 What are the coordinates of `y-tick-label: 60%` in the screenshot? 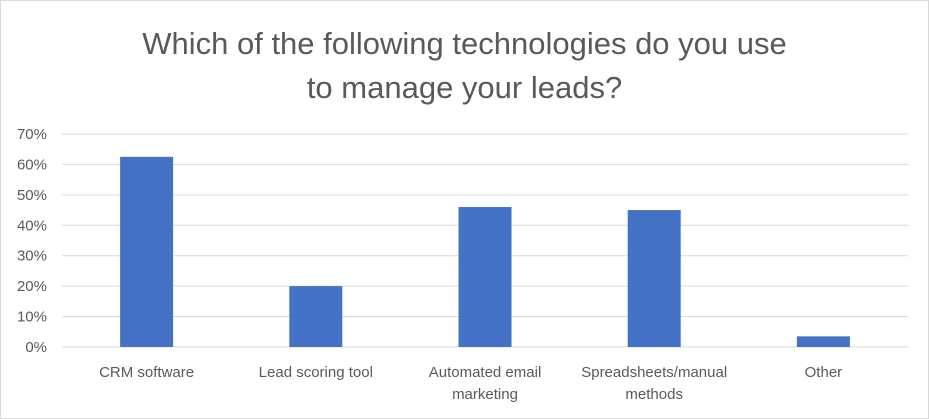 It's located at (32, 164).